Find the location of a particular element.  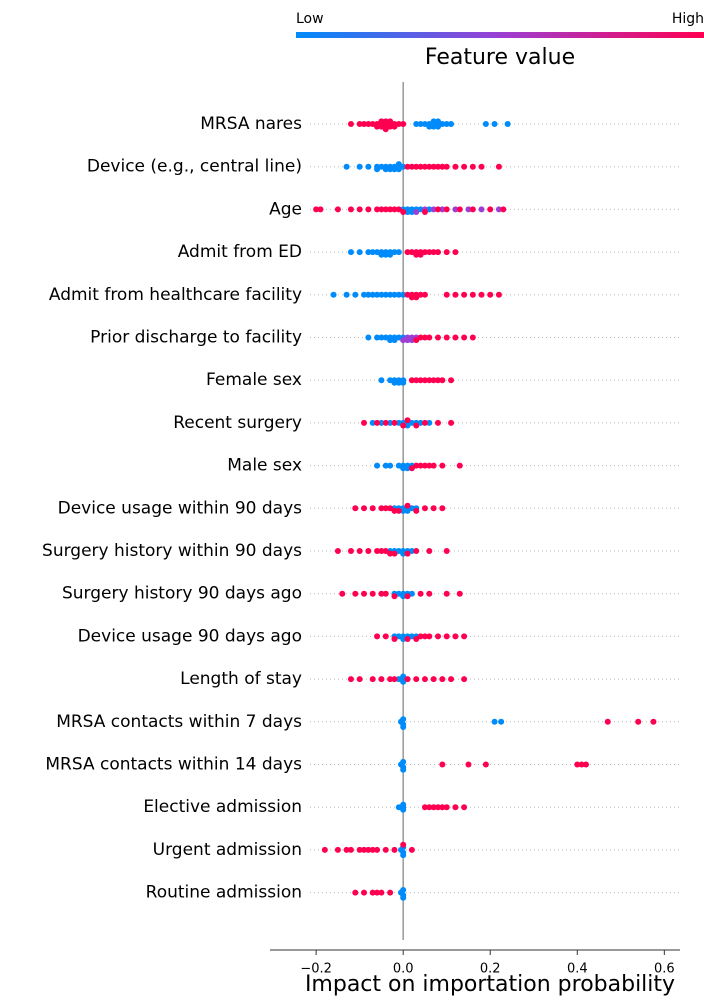

x-tick-label: 0.4 is located at coordinates (577, 969).